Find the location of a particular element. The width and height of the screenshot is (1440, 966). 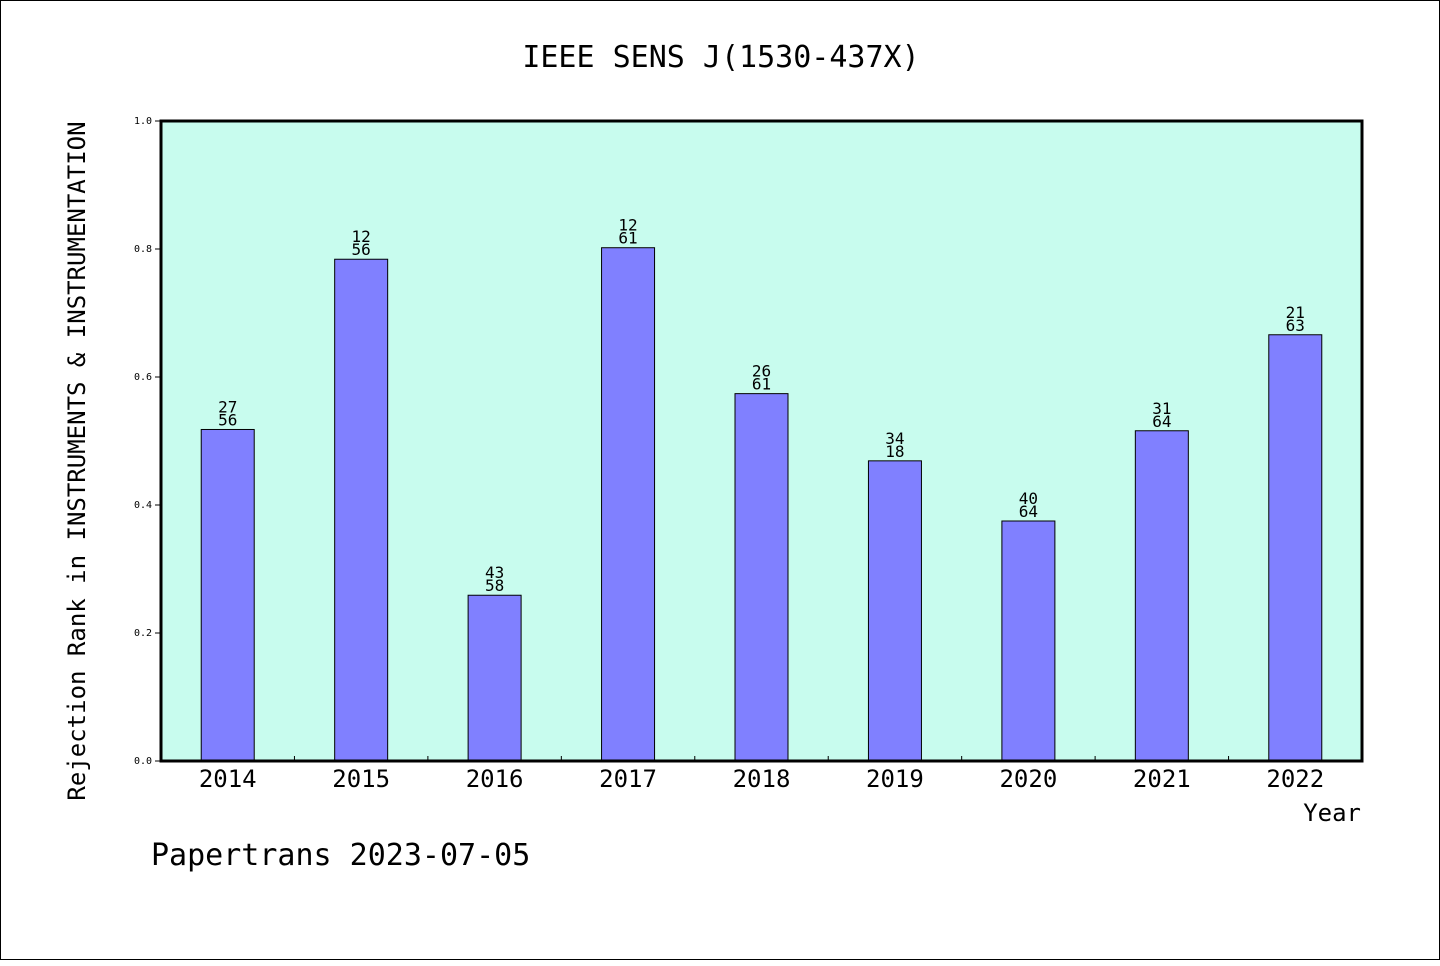

y-tick-label-0.2: 0.2 is located at coordinates (143, 633).